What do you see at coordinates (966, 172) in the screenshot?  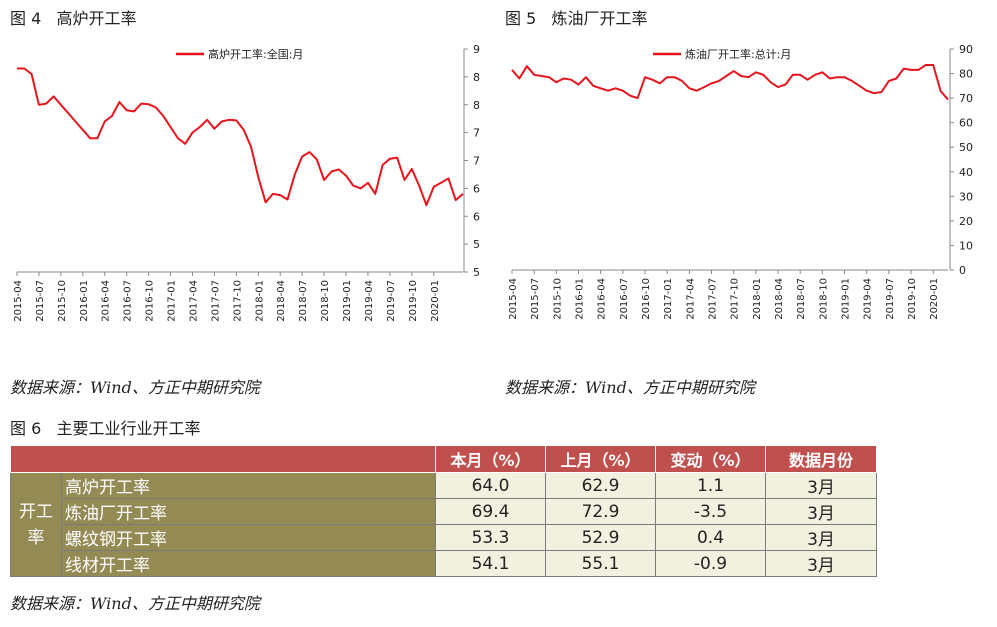 I see `y-tick-label: 40` at bounding box center [966, 172].